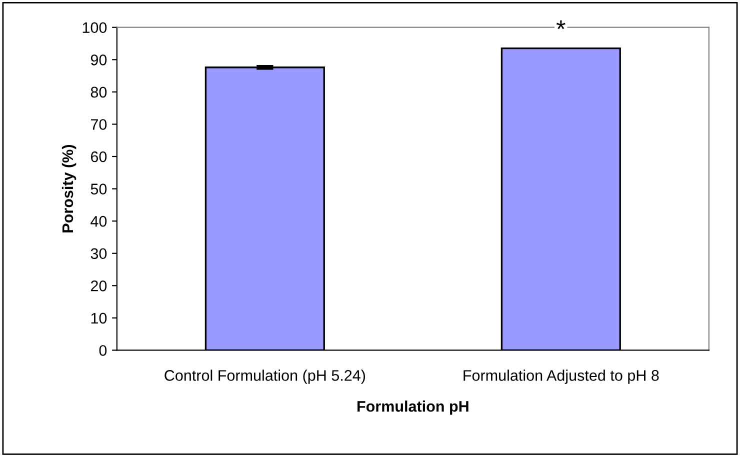 This screenshot has width=740, height=456. I want to click on y-tick-label: 80, so click(98, 92).